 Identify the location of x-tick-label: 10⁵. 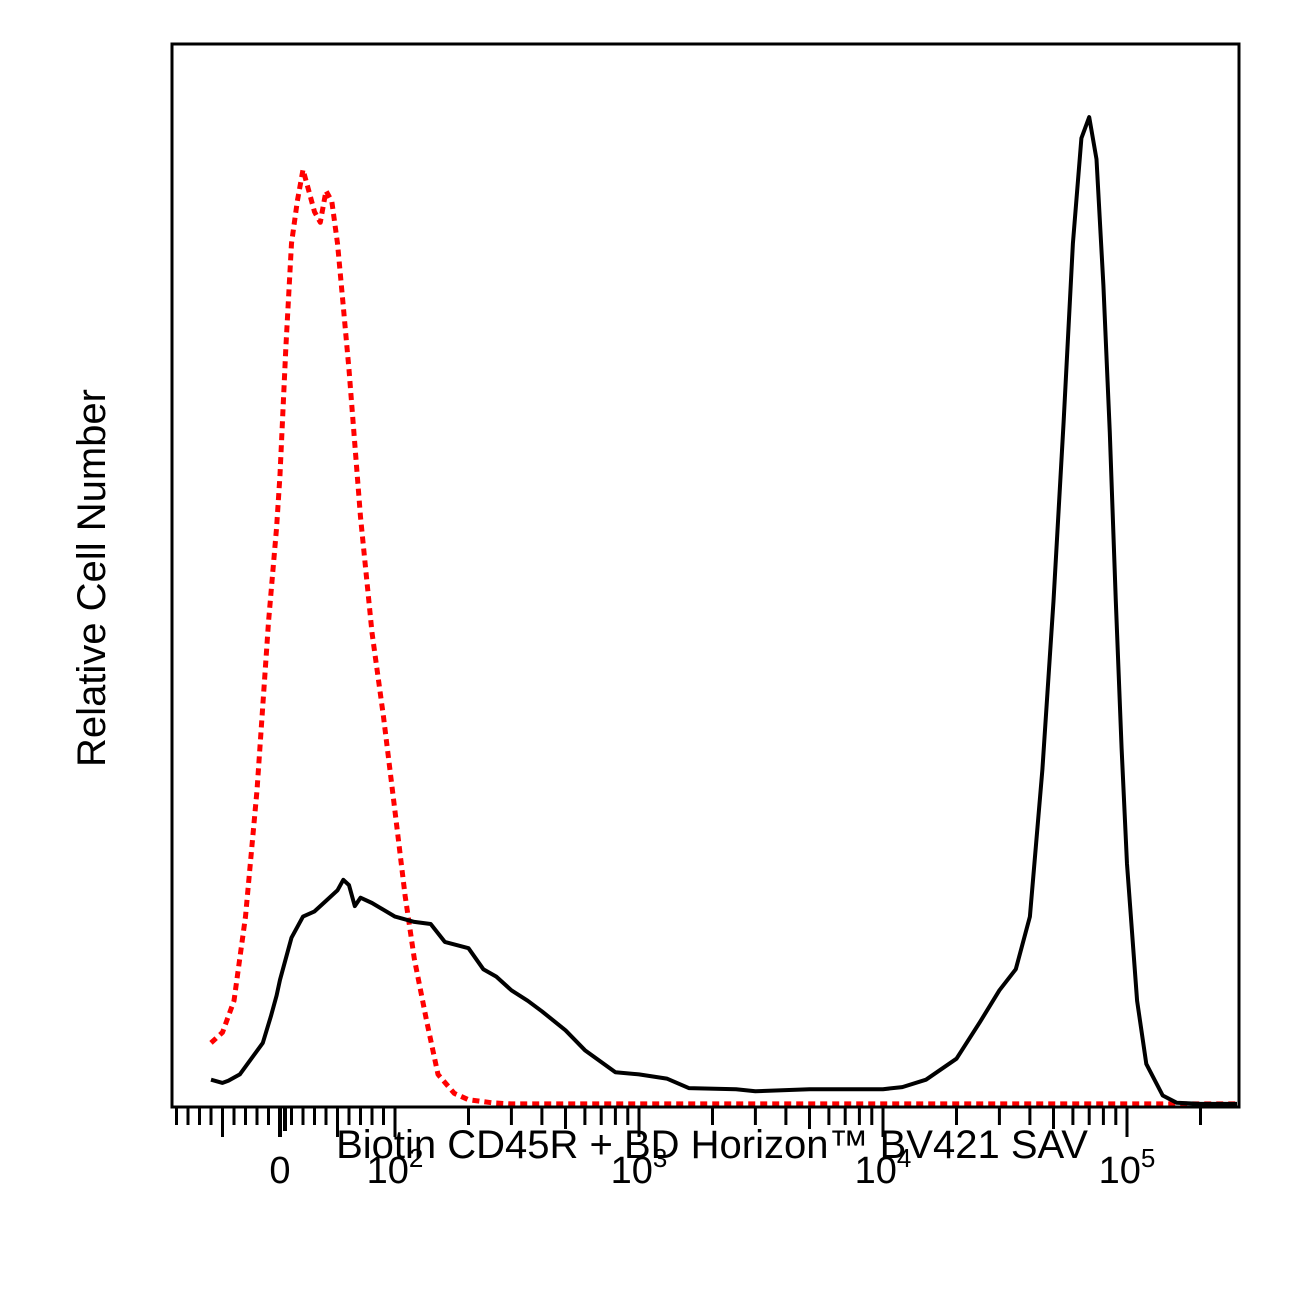
(1127, 1167).